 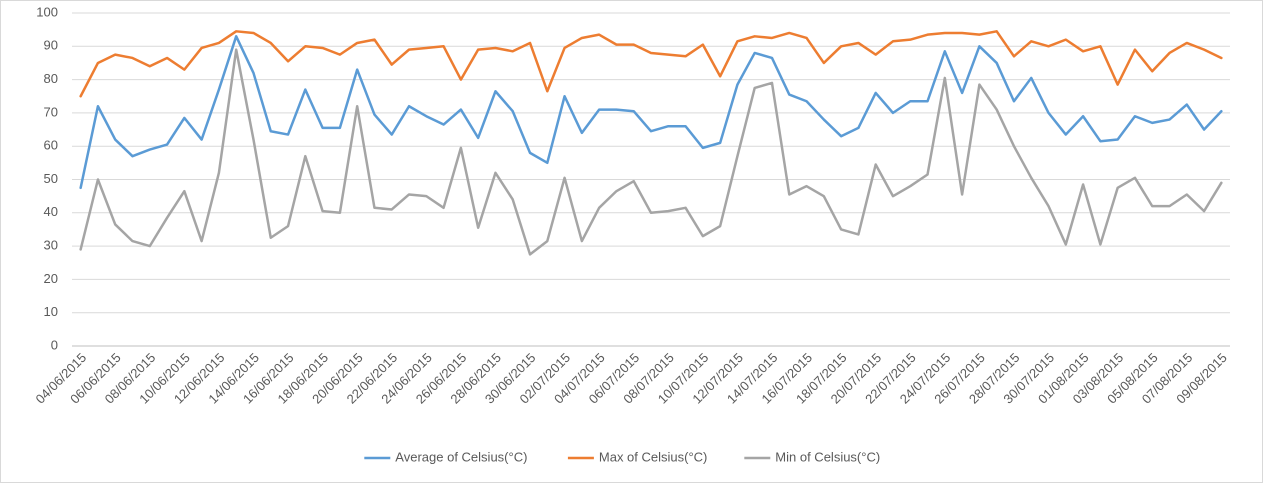 I want to click on y-tick-label: 20, so click(x=51, y=278).